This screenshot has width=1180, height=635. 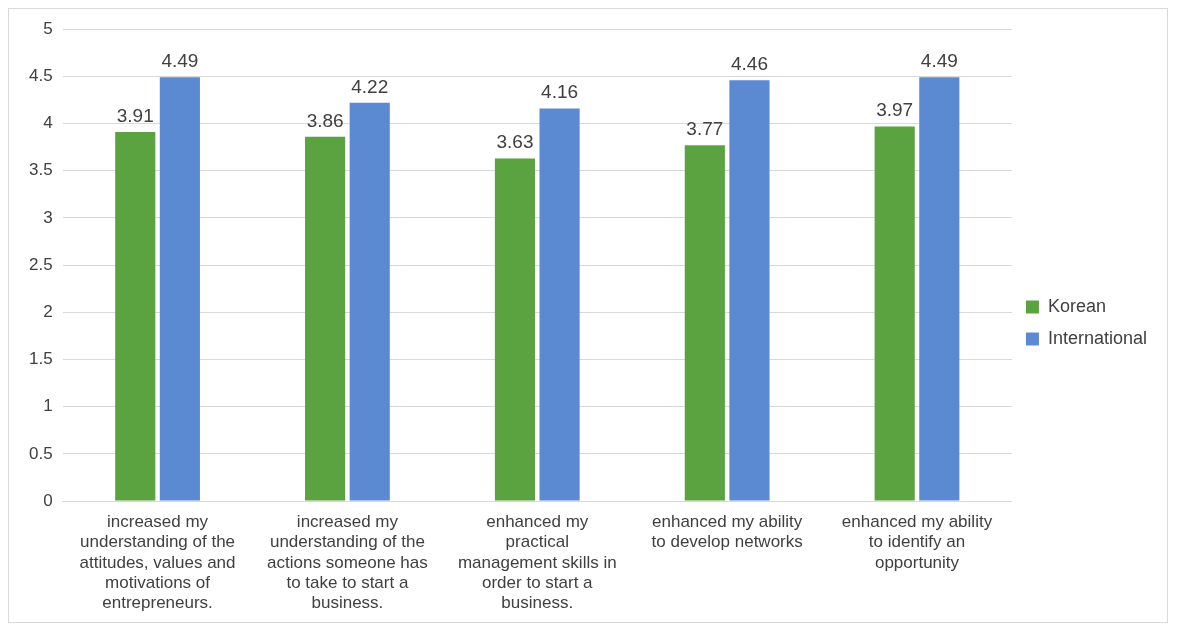 I want to click on y-tick-label: 2.5, so click(x=40, y=264).